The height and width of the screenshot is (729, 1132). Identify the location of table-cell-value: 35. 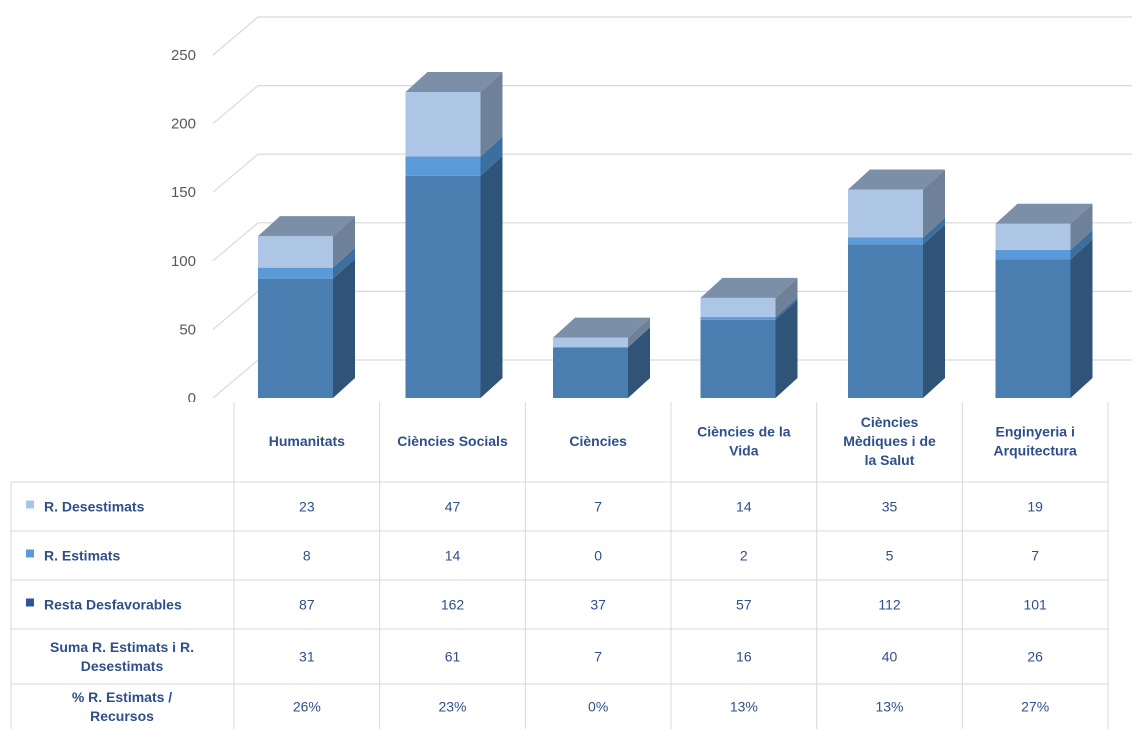
(890, 507).